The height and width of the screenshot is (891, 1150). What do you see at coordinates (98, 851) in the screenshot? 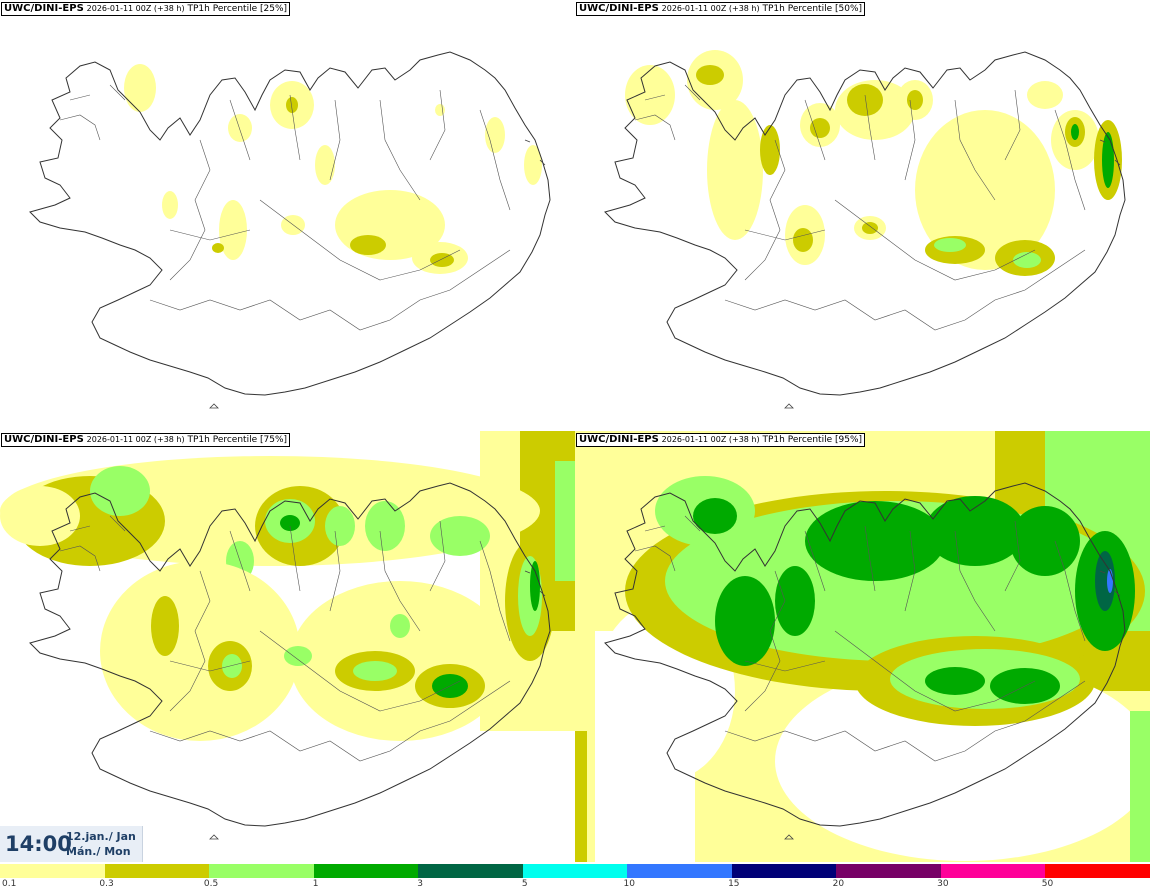
I see `valid-weekday: Mán./ Mon` at bounding box center [98, 851].